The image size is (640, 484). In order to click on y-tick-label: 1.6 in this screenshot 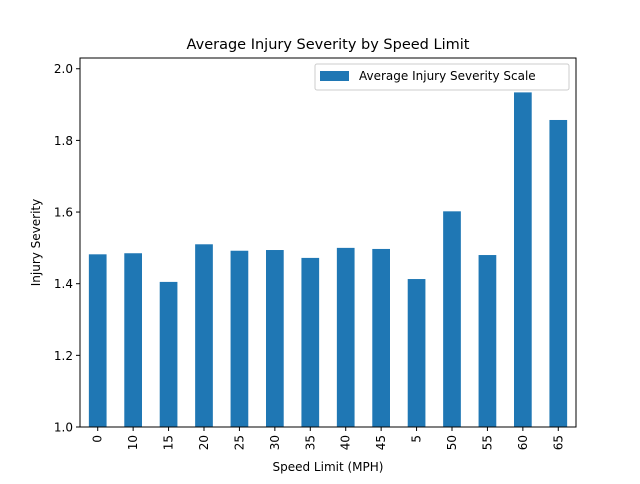, I will do `click(63, 213)`.